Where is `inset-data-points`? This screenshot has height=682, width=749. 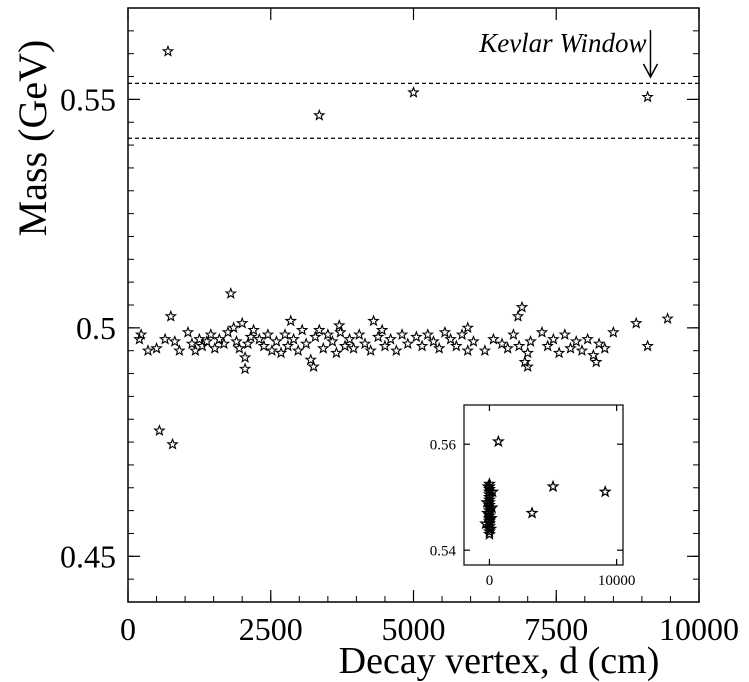
inset-data-points is located at coordinates (545, 487).